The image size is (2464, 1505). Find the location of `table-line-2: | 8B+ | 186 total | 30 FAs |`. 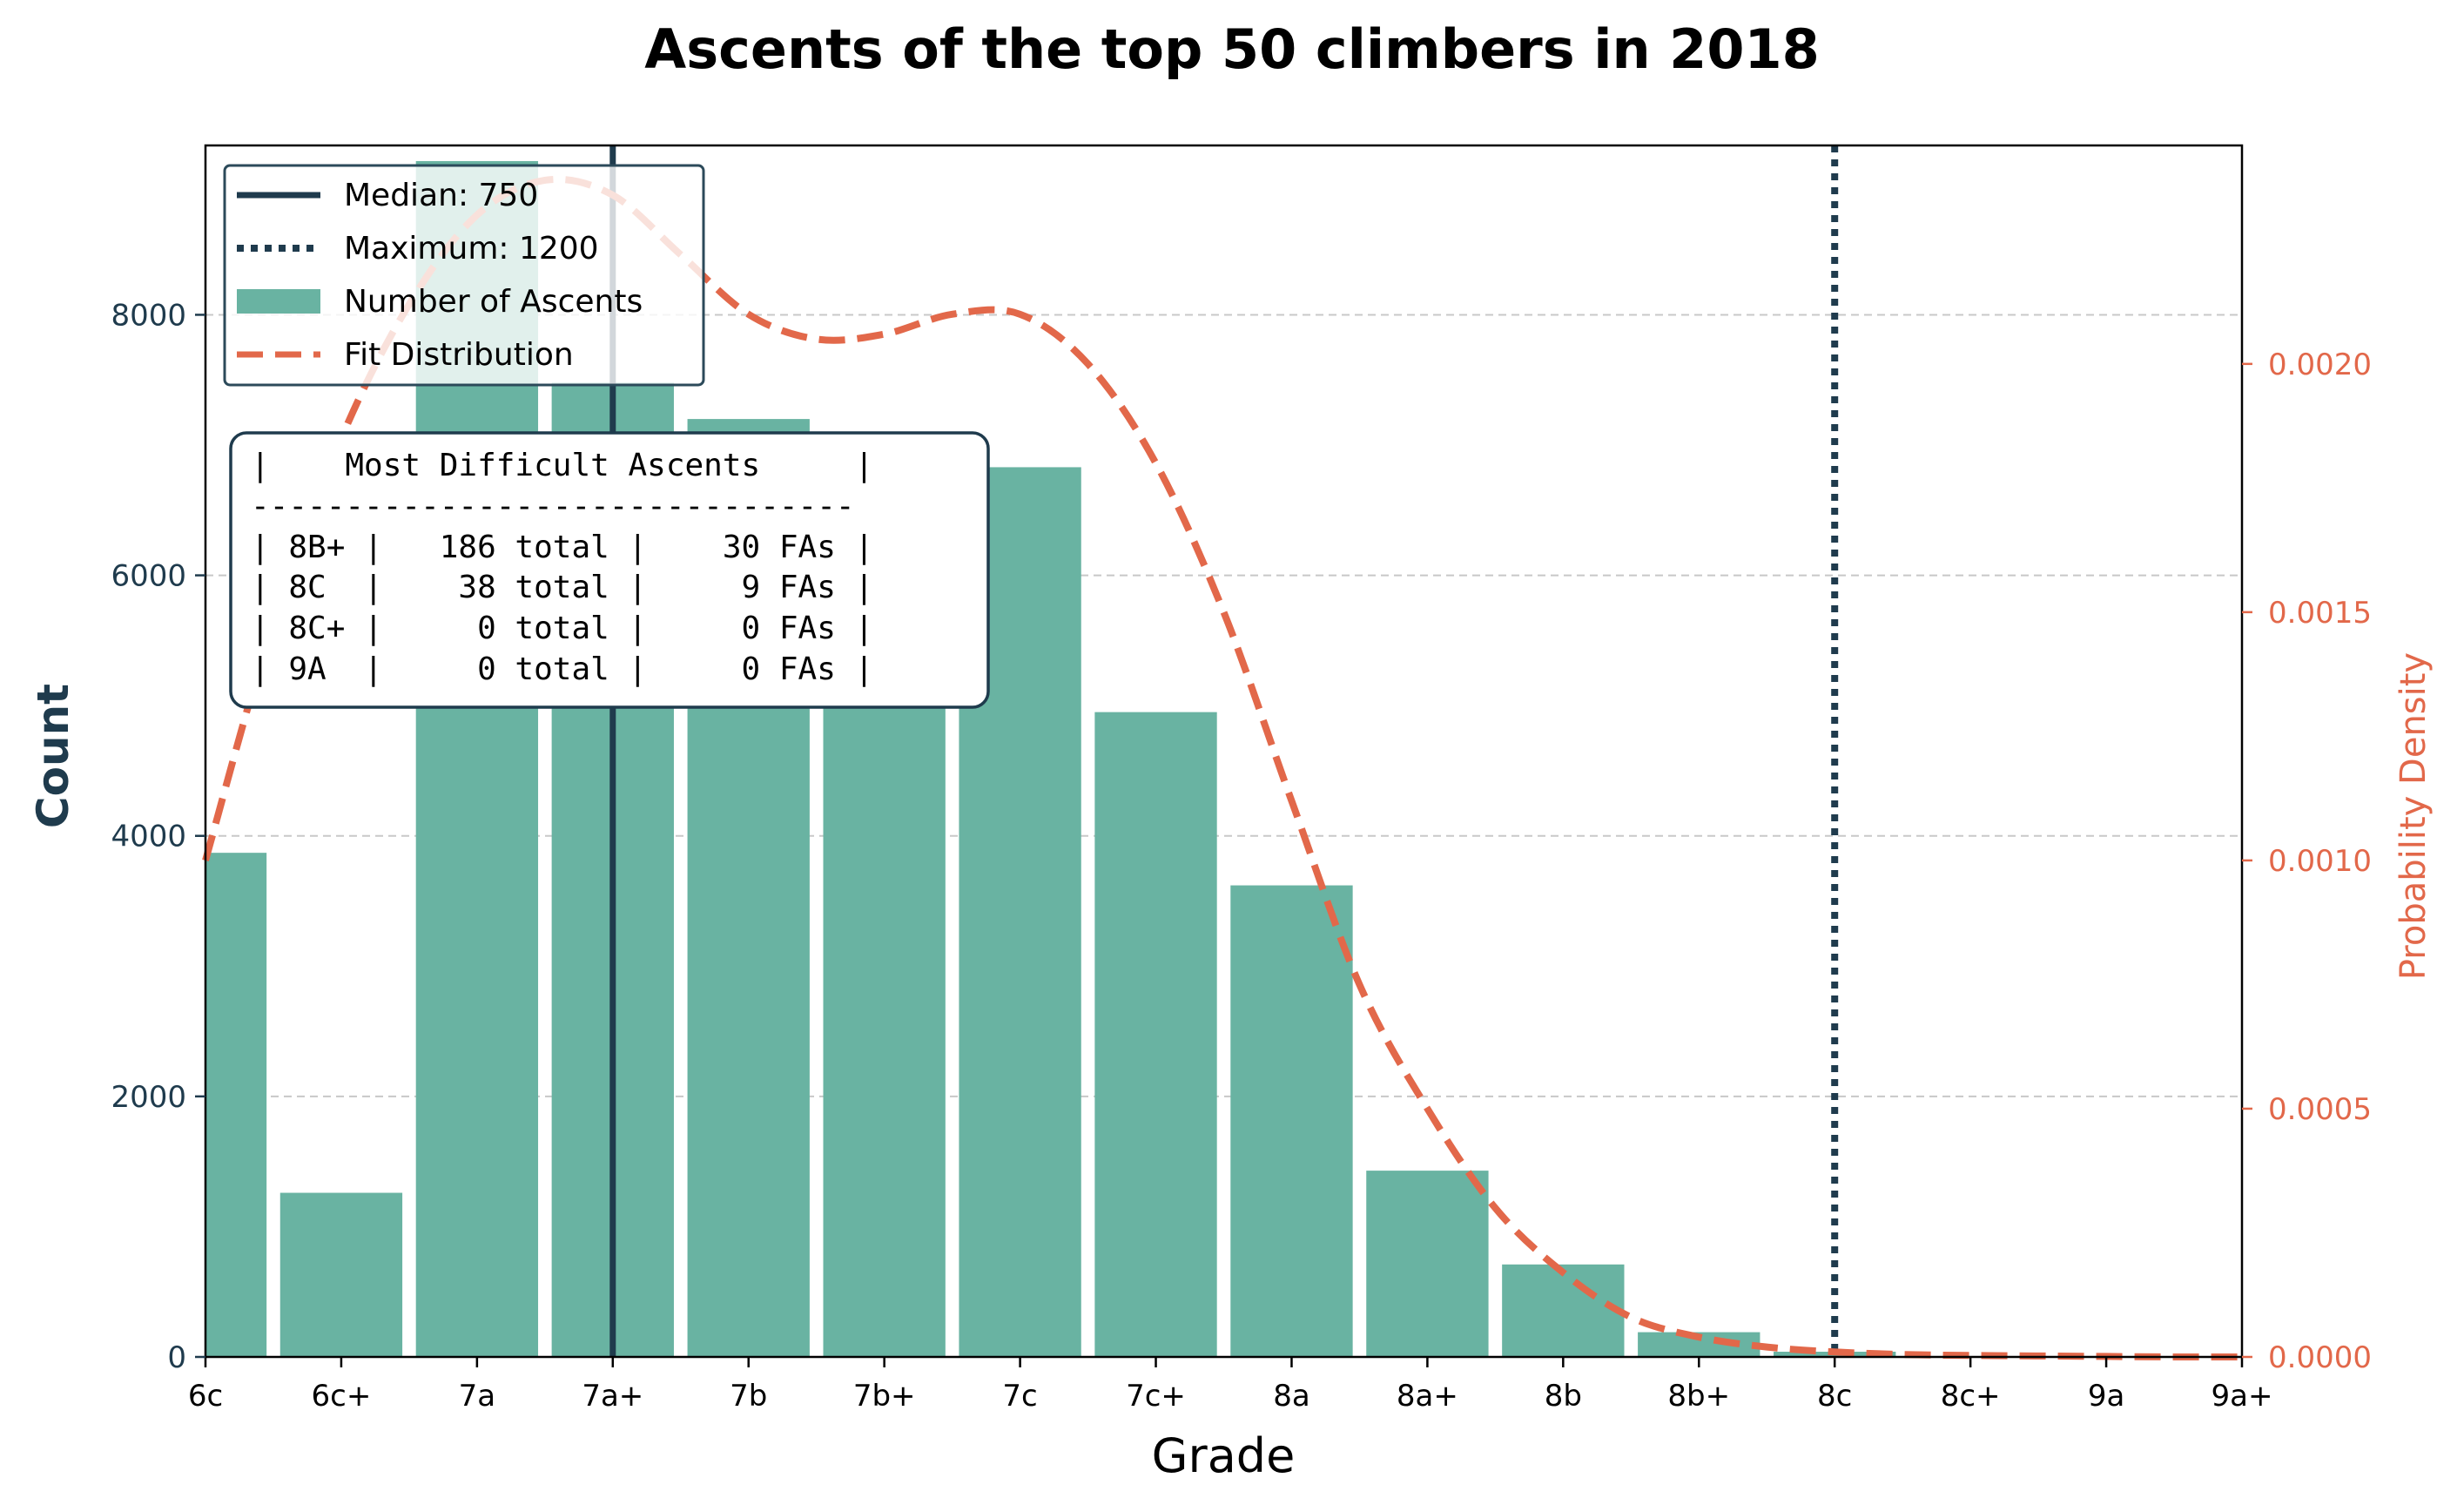

table-line-2: | 8B+ | 186 total | 30 FAs | is located at coordinates (562, 547).